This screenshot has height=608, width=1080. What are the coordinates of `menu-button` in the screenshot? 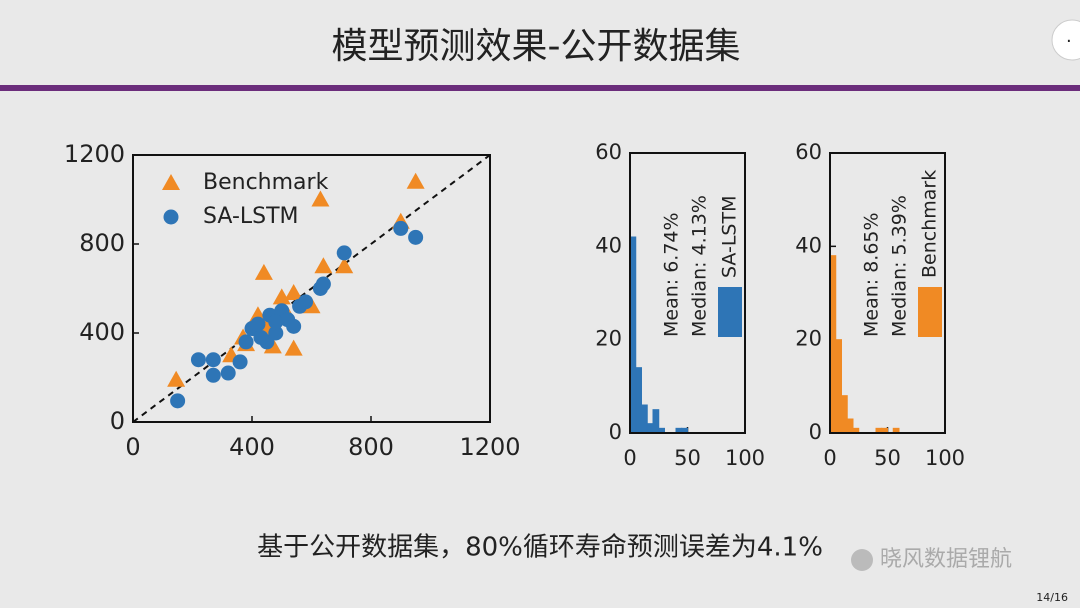 It's located at (1065, 40).